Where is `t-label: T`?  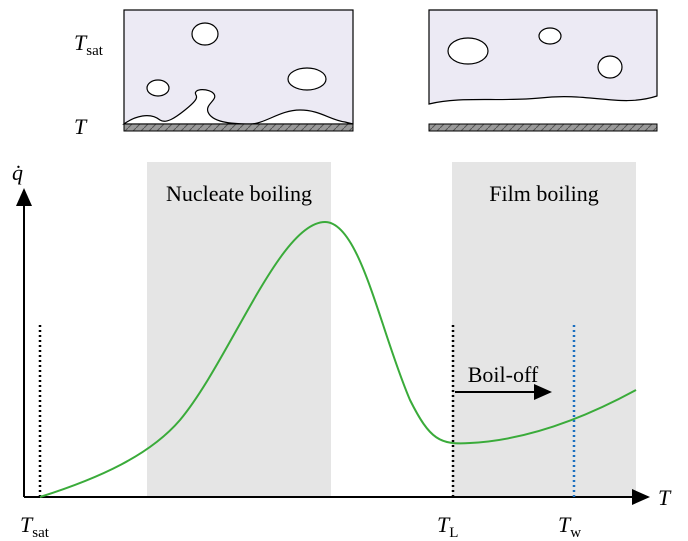
t-label: T is located at coordinates (81, 126).